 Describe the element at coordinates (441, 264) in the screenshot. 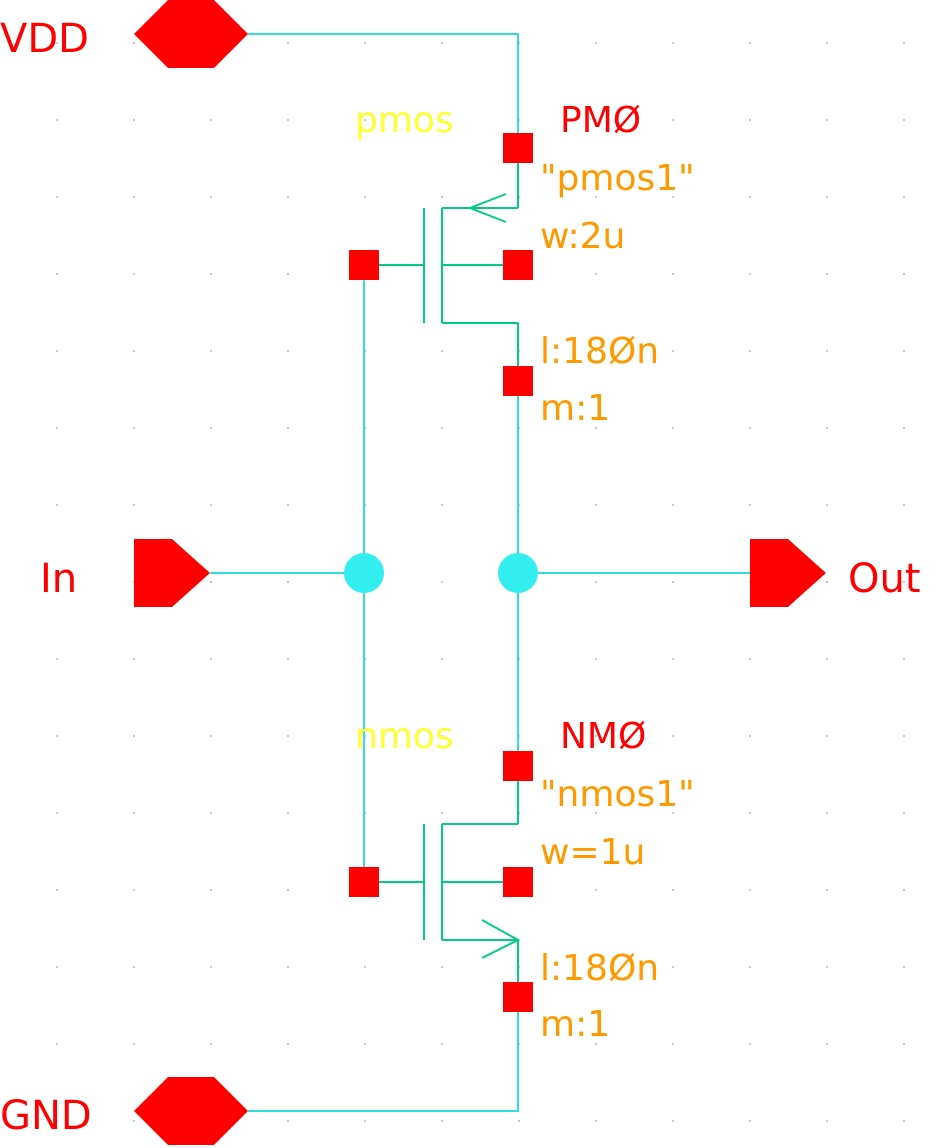

I see `pmos-symbol` at that location.